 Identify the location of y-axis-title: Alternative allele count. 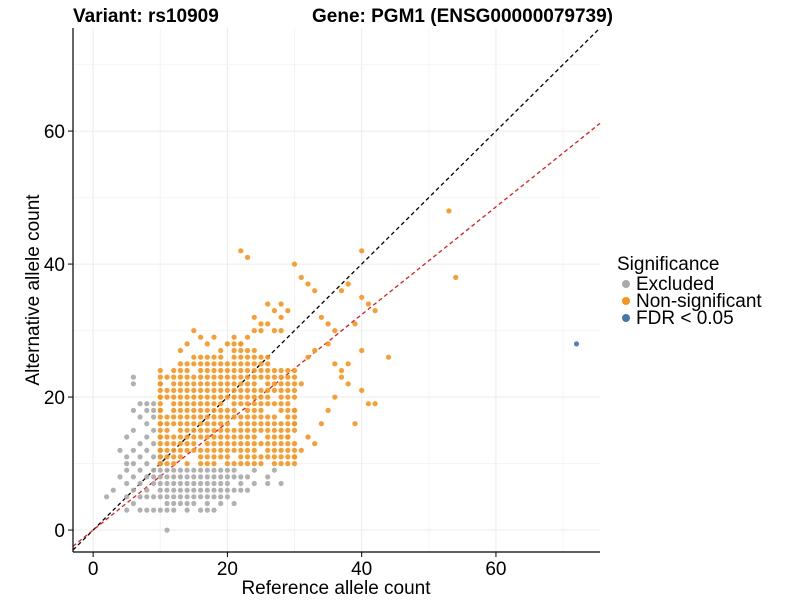
(33, 290).